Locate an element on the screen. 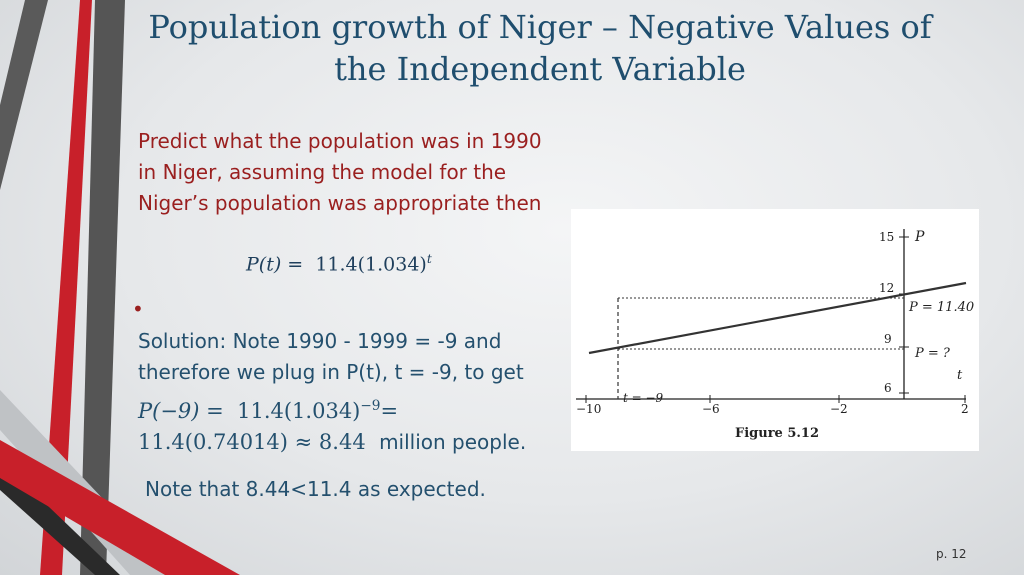 The height and width of the screenshot is (575, 1024). calc-tail: million people. is located at coordinates (453, 442).